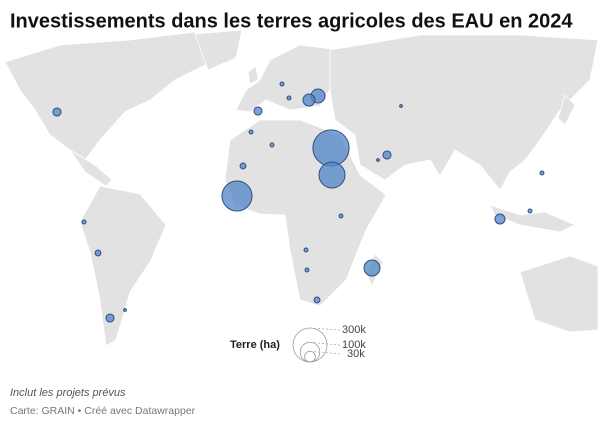  What do you see at coordinates (354, 330) in the screenshot?
I see `legend-label: 300k` at bounding box center [354, 330].